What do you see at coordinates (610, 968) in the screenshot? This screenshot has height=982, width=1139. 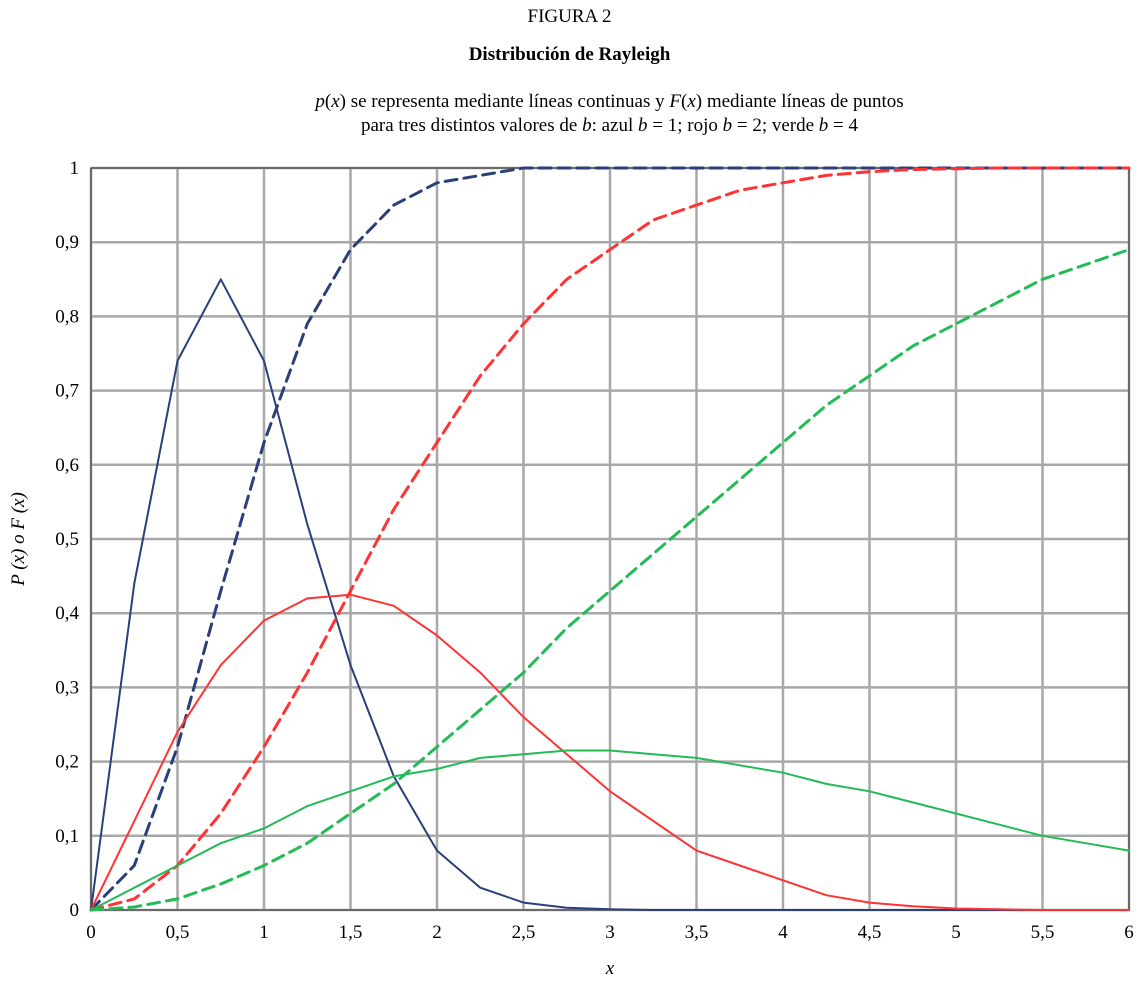 I see `x-axis-title: x` at bounding box center [610, 968].